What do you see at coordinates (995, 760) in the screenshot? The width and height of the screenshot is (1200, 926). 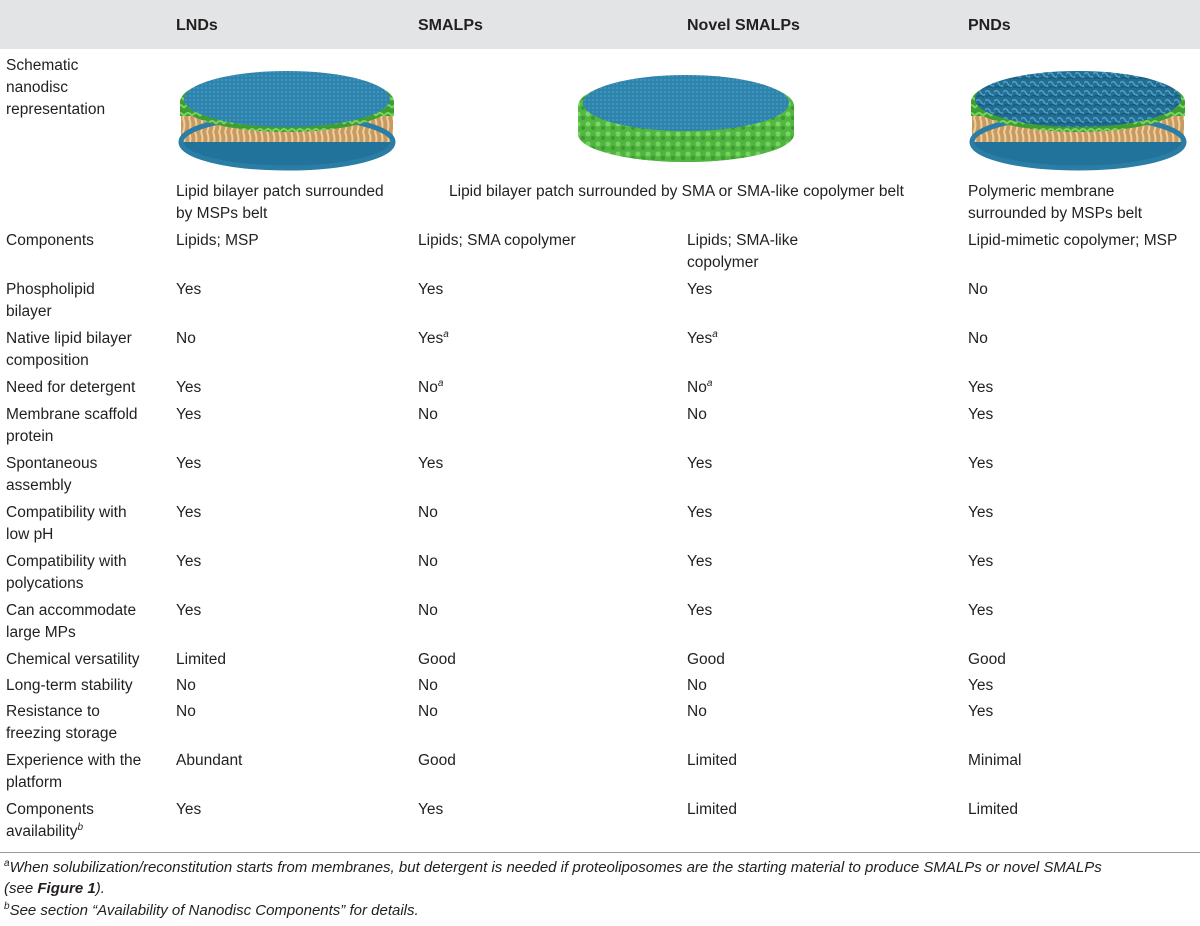 I see `cell-text: Minimal` at bounding box center [995, 760].